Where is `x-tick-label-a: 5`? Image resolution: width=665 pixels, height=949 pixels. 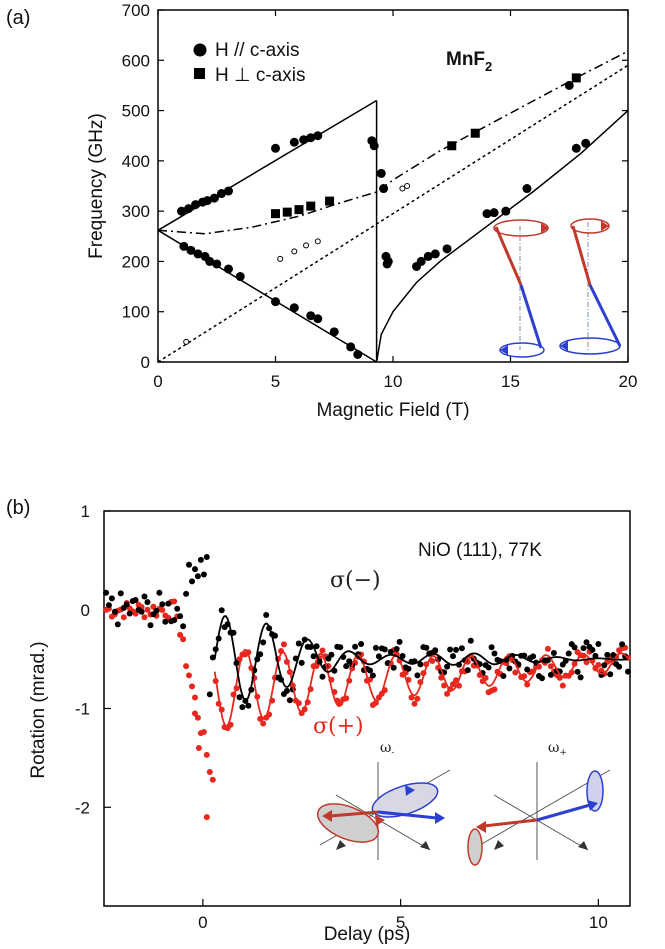 x-tick-label-a: 5 is located at coordinates (275, 381).